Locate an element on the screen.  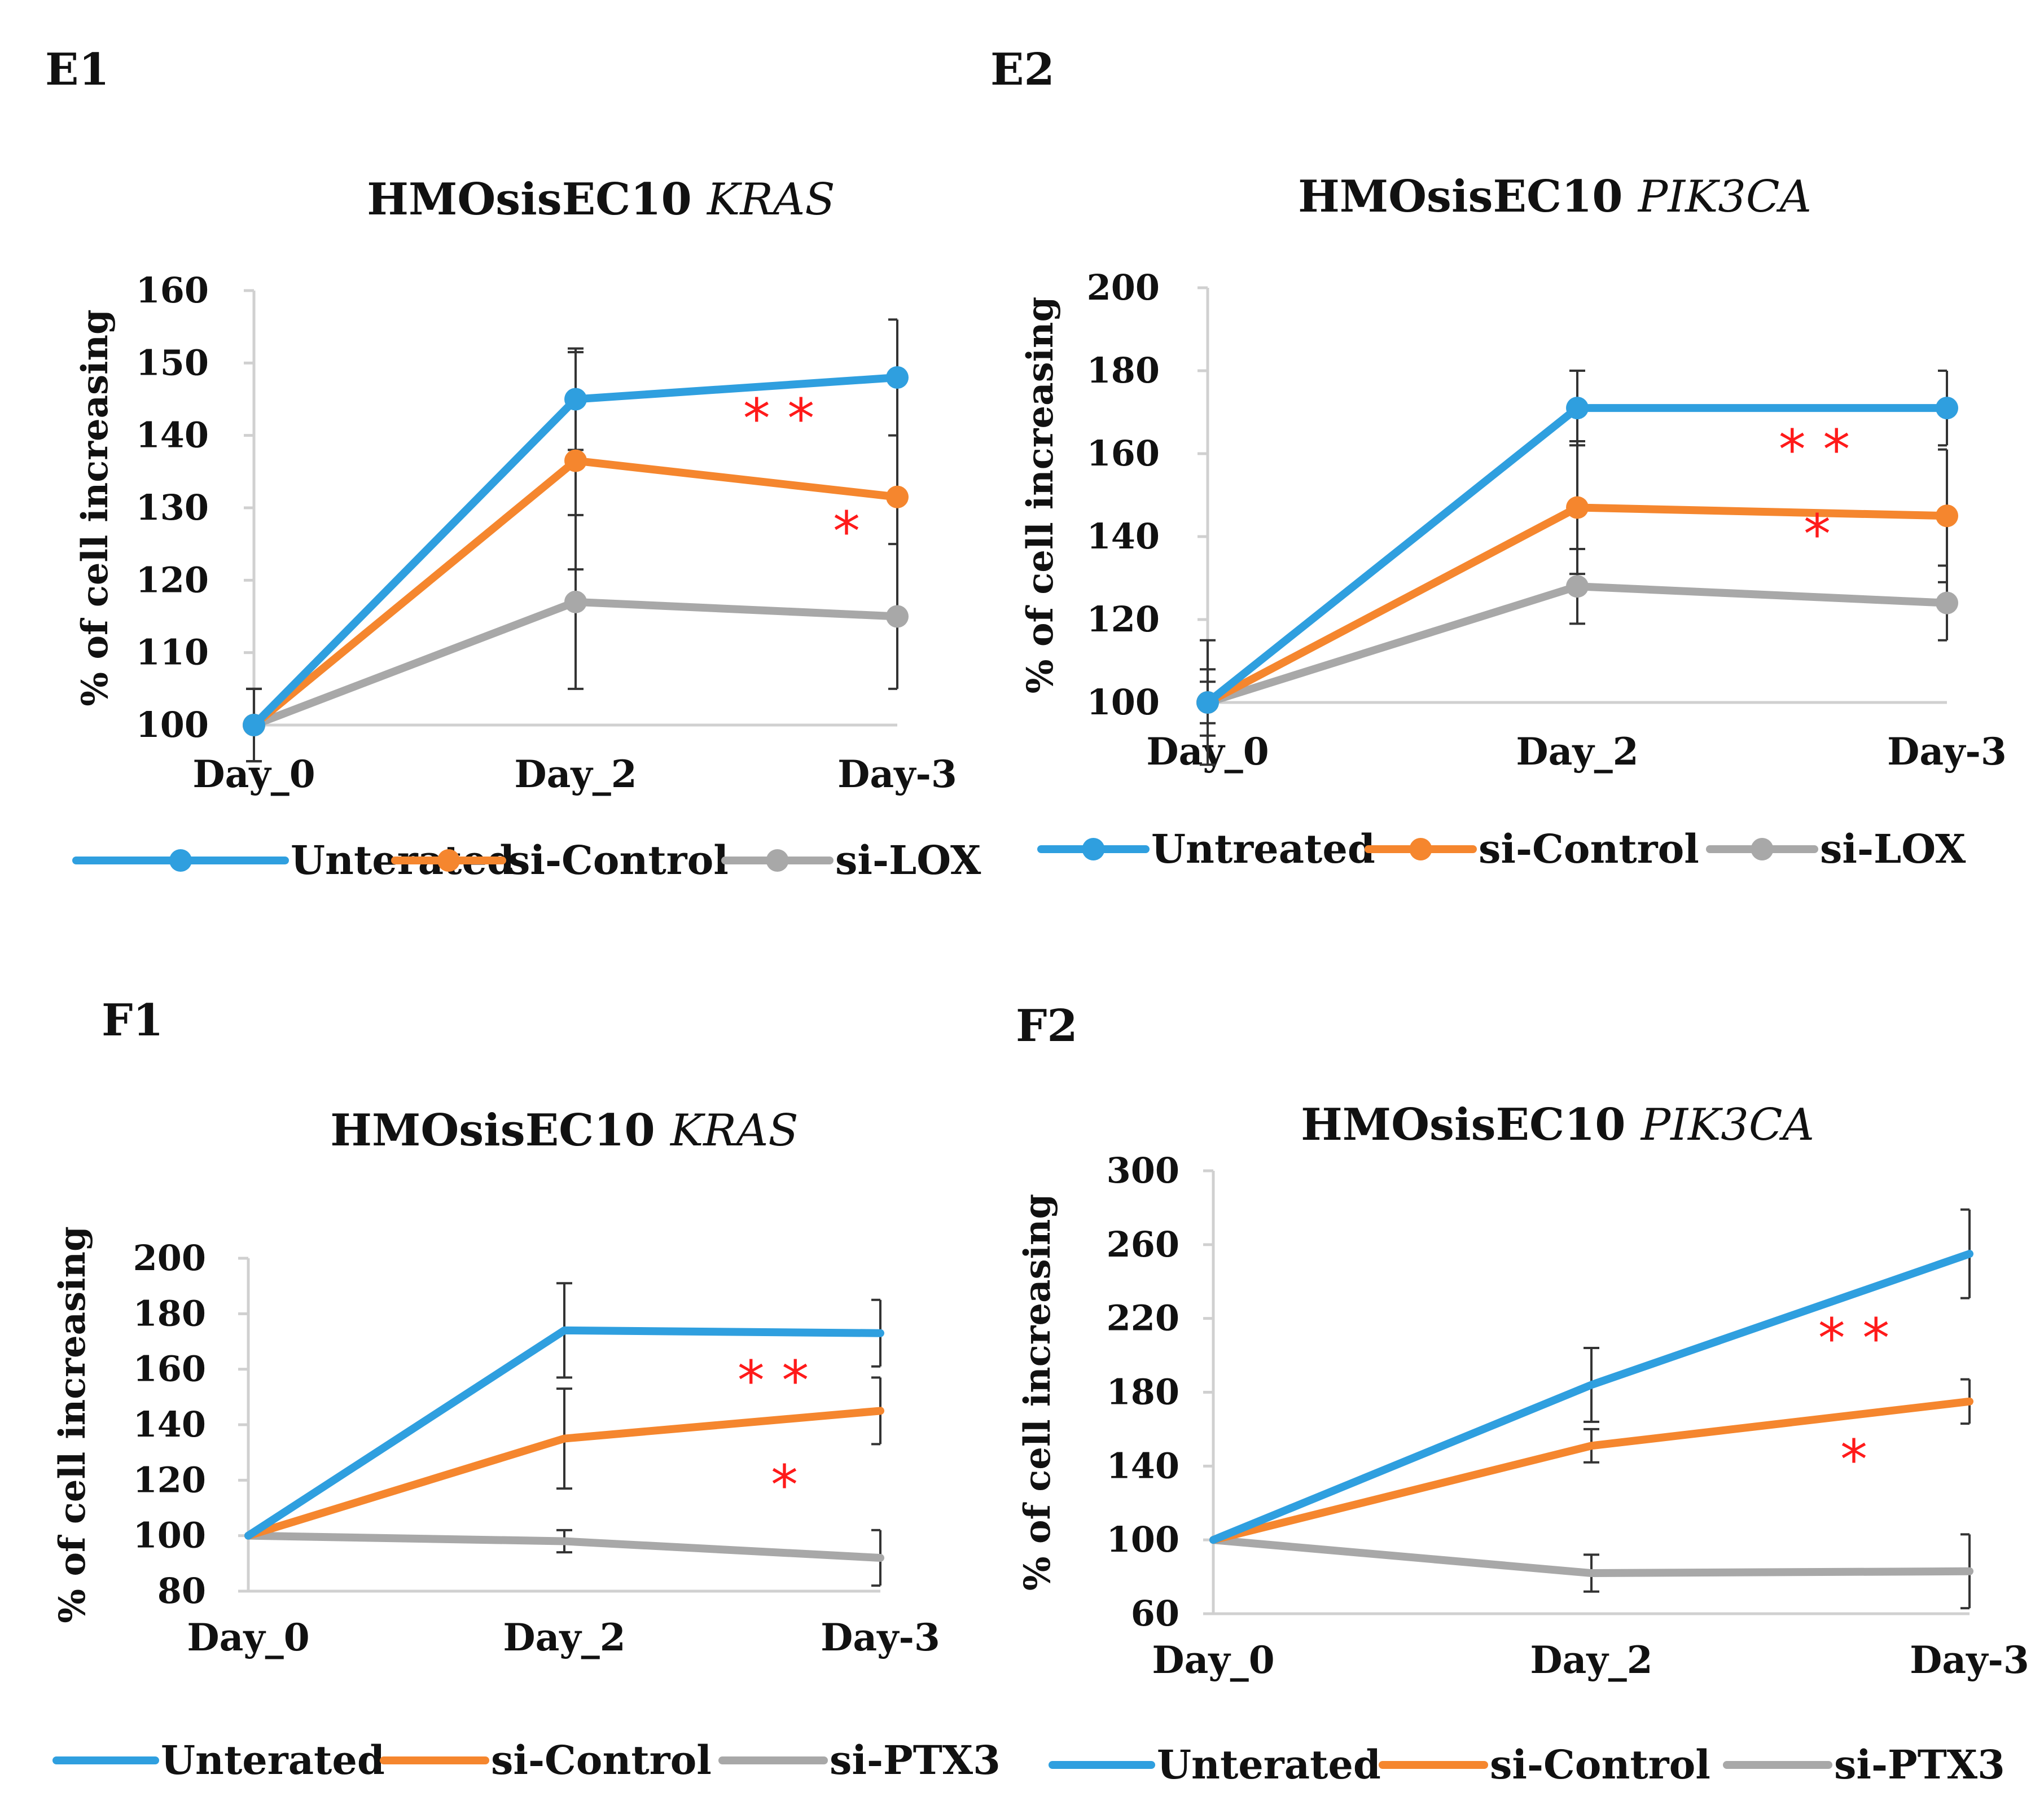
panel-letter: F2 is located at coordinates (1047, 1026).